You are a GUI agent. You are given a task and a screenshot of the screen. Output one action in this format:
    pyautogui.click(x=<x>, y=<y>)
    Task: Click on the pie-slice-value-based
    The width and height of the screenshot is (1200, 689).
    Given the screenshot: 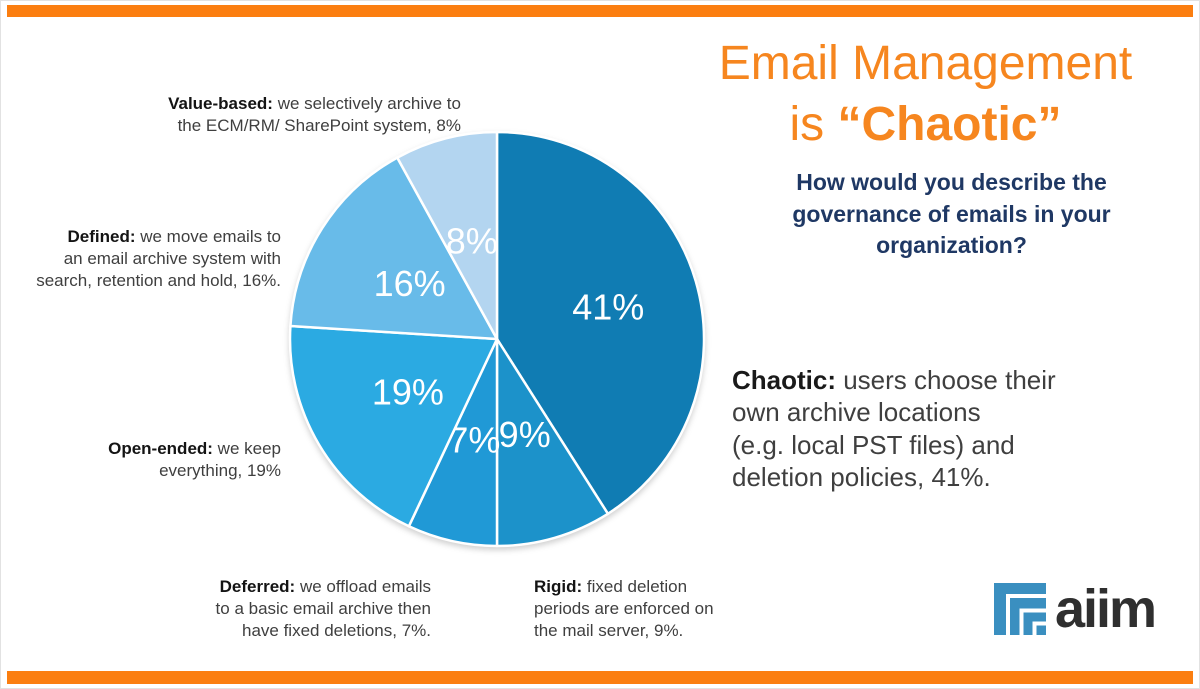 What is the action you would take?
    pyautogui.click(x=447, y=235)
    